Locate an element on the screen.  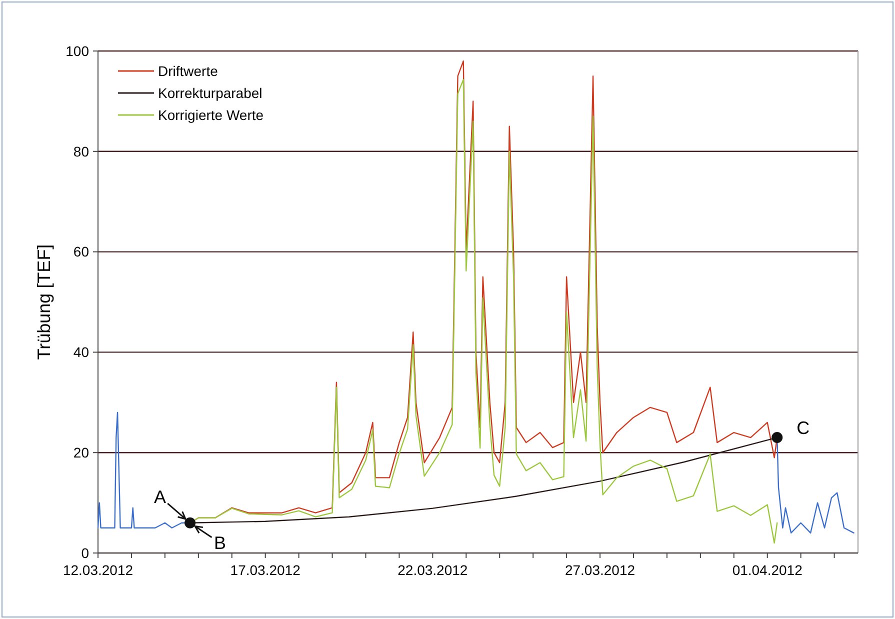
y-tick-label: 60 is located at coordinates (81, 252).